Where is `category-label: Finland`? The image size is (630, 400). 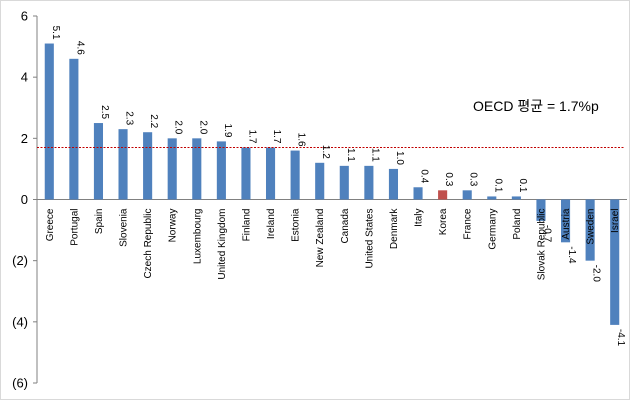 category-label: Finland is located at coordinates (246, 224).